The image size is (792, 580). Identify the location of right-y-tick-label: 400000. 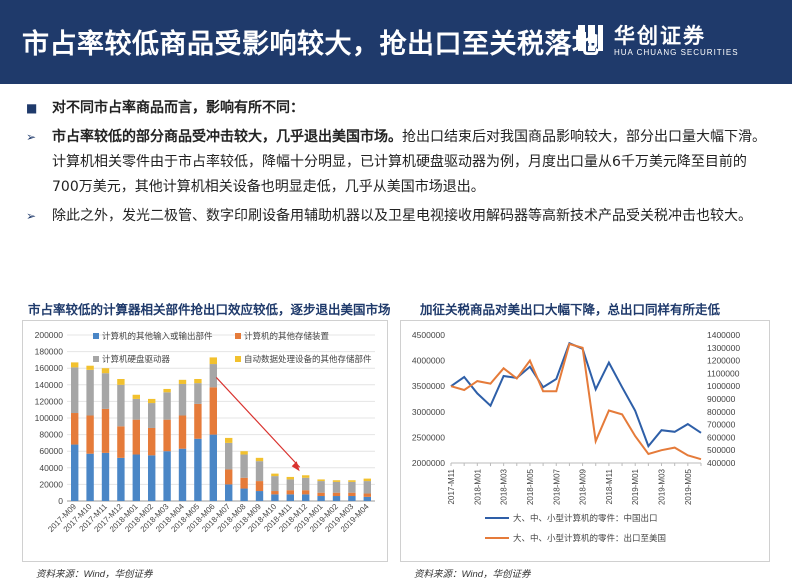
(721, 463).